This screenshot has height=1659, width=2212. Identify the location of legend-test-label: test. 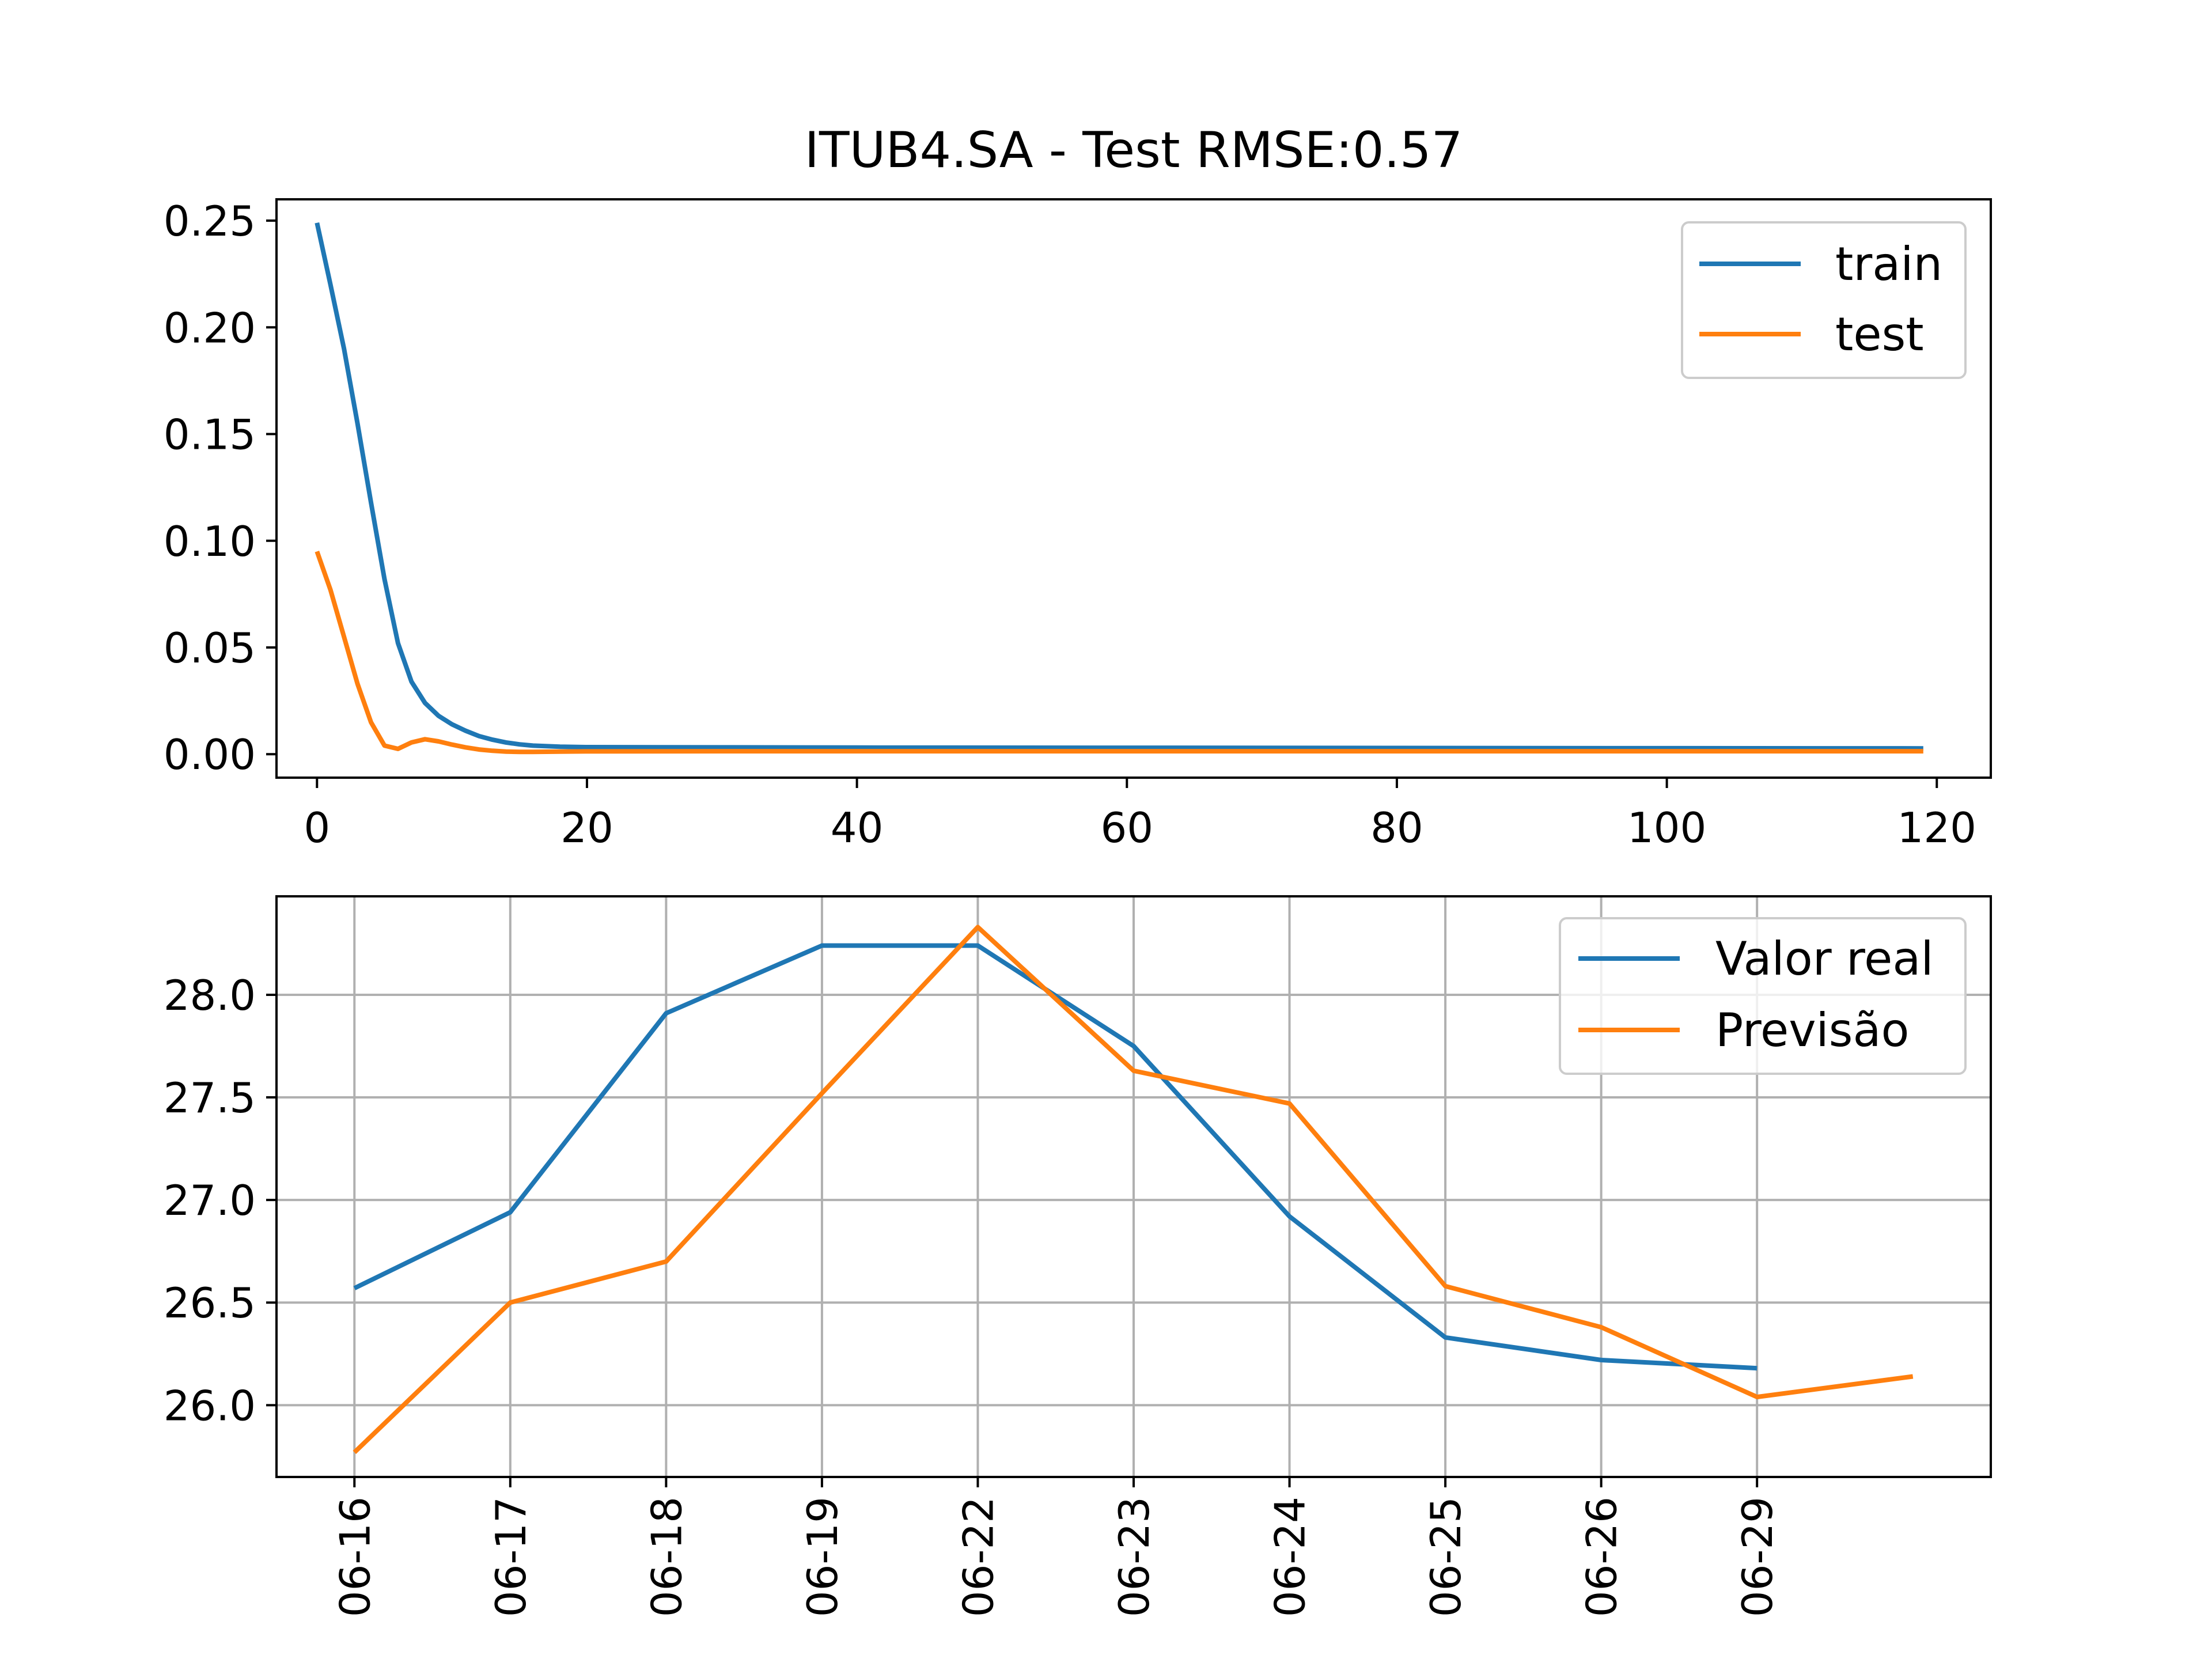
(1879, 334).